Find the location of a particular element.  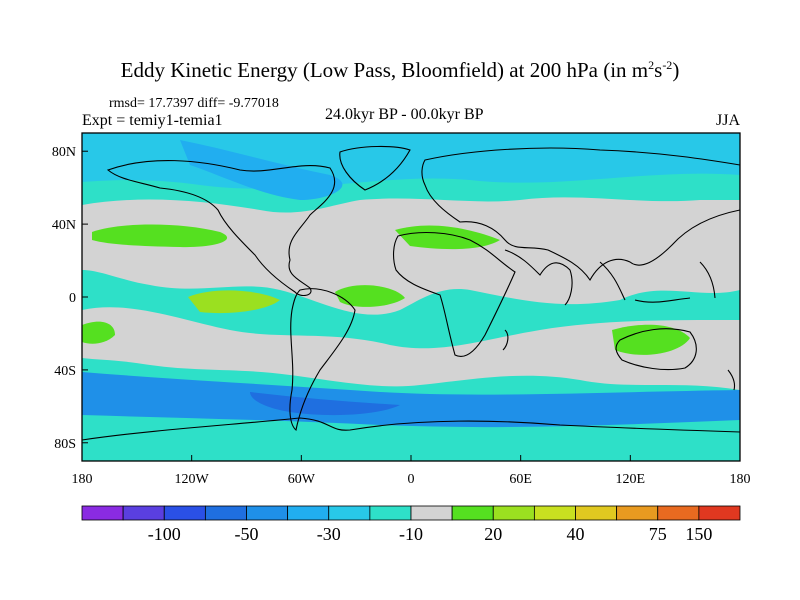

colorbar-label-2: -30 is located at coordinates (329, 534).